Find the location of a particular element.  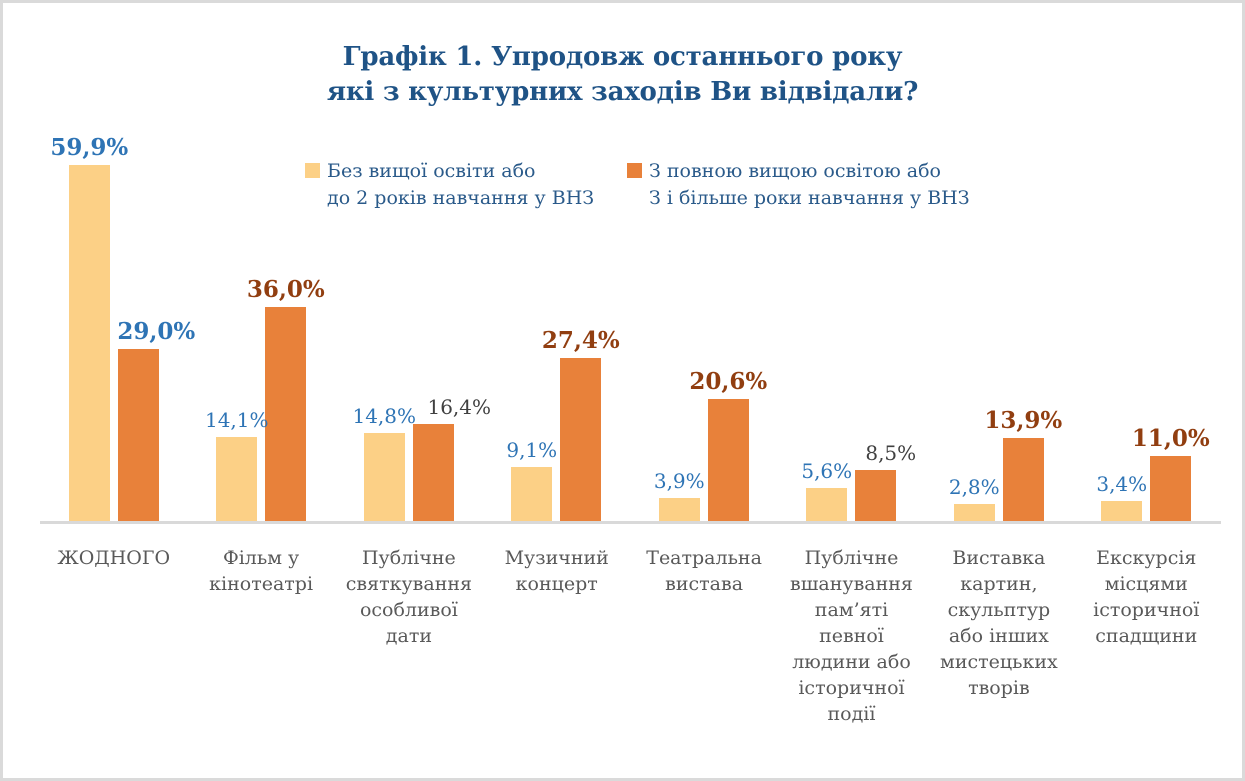

bar-series1: 2,8% is located at coordinates (974, 498).